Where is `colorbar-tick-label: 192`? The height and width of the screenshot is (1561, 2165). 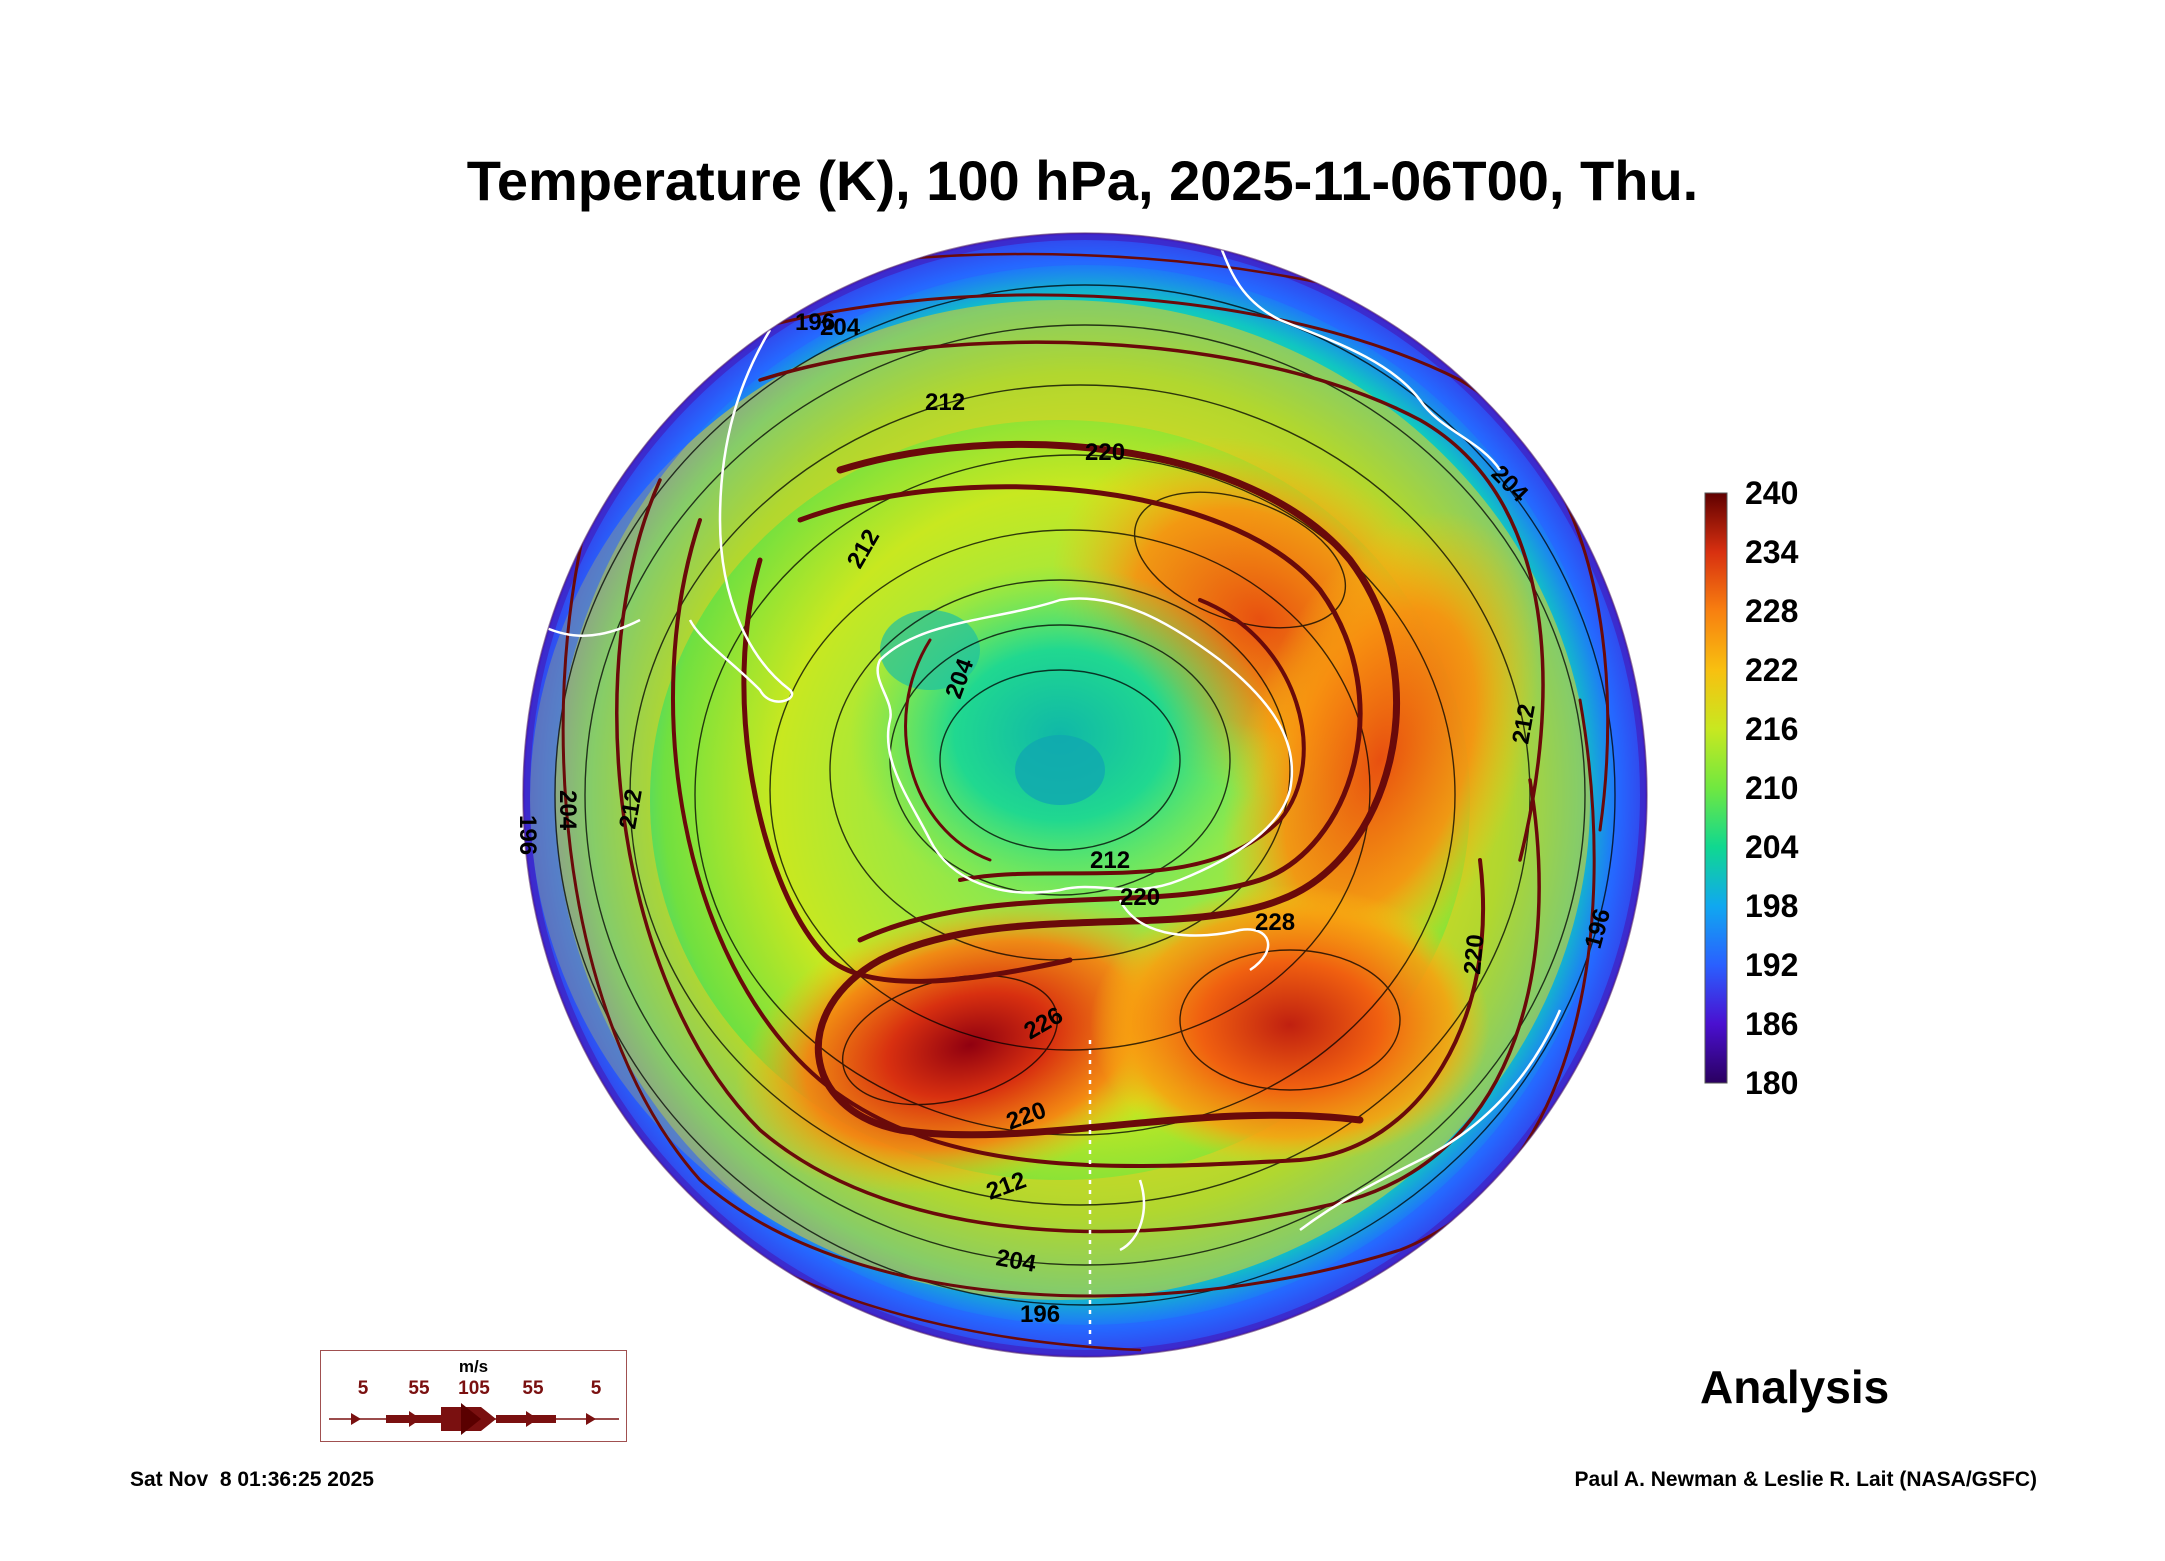
colorbar-tick-label: 192 is located at coordinates (1772, 965).